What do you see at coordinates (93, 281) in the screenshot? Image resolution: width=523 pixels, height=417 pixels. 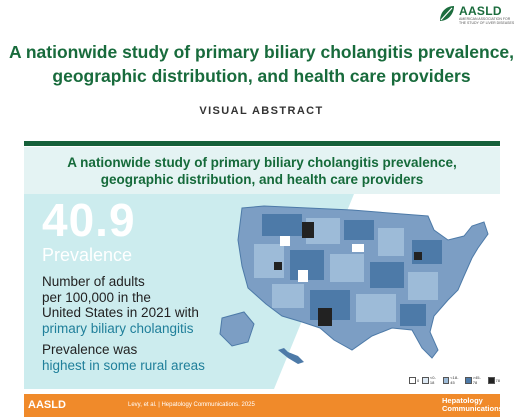 I see `desc-line-1: Number of adults` at bounding box center [93, 281].